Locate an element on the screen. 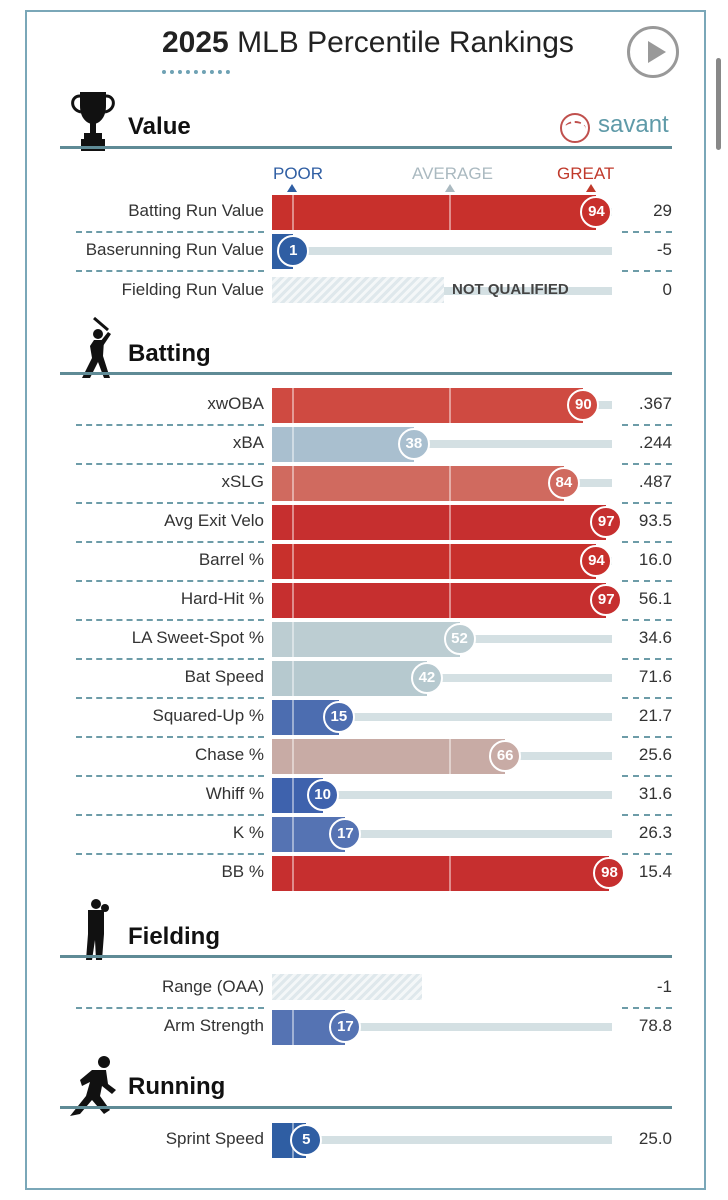  percentile-bubble: 84 is located at coordinates (563, 483).